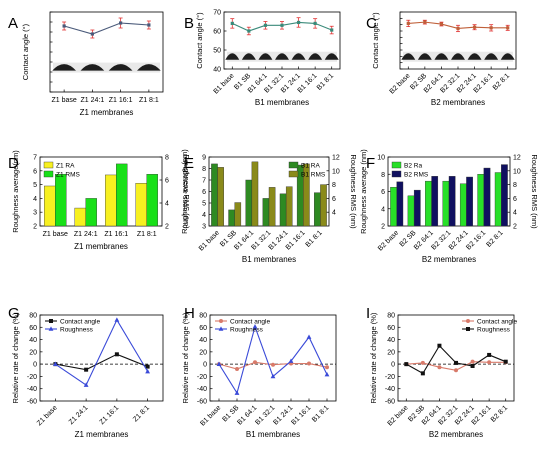 The width and height of the screenshot is (550, 449). I want to click on x-axis-label: B1 membranes, so click(282, 102).